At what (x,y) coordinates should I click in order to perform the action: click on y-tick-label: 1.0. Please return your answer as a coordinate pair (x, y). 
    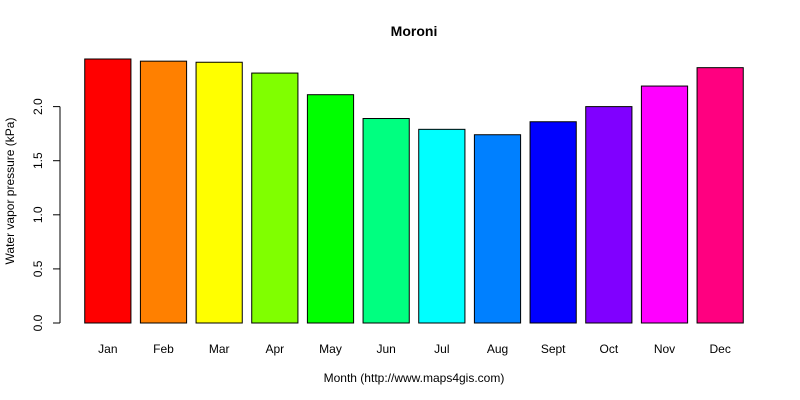
    Looking at the image, I should click on (38, 214).